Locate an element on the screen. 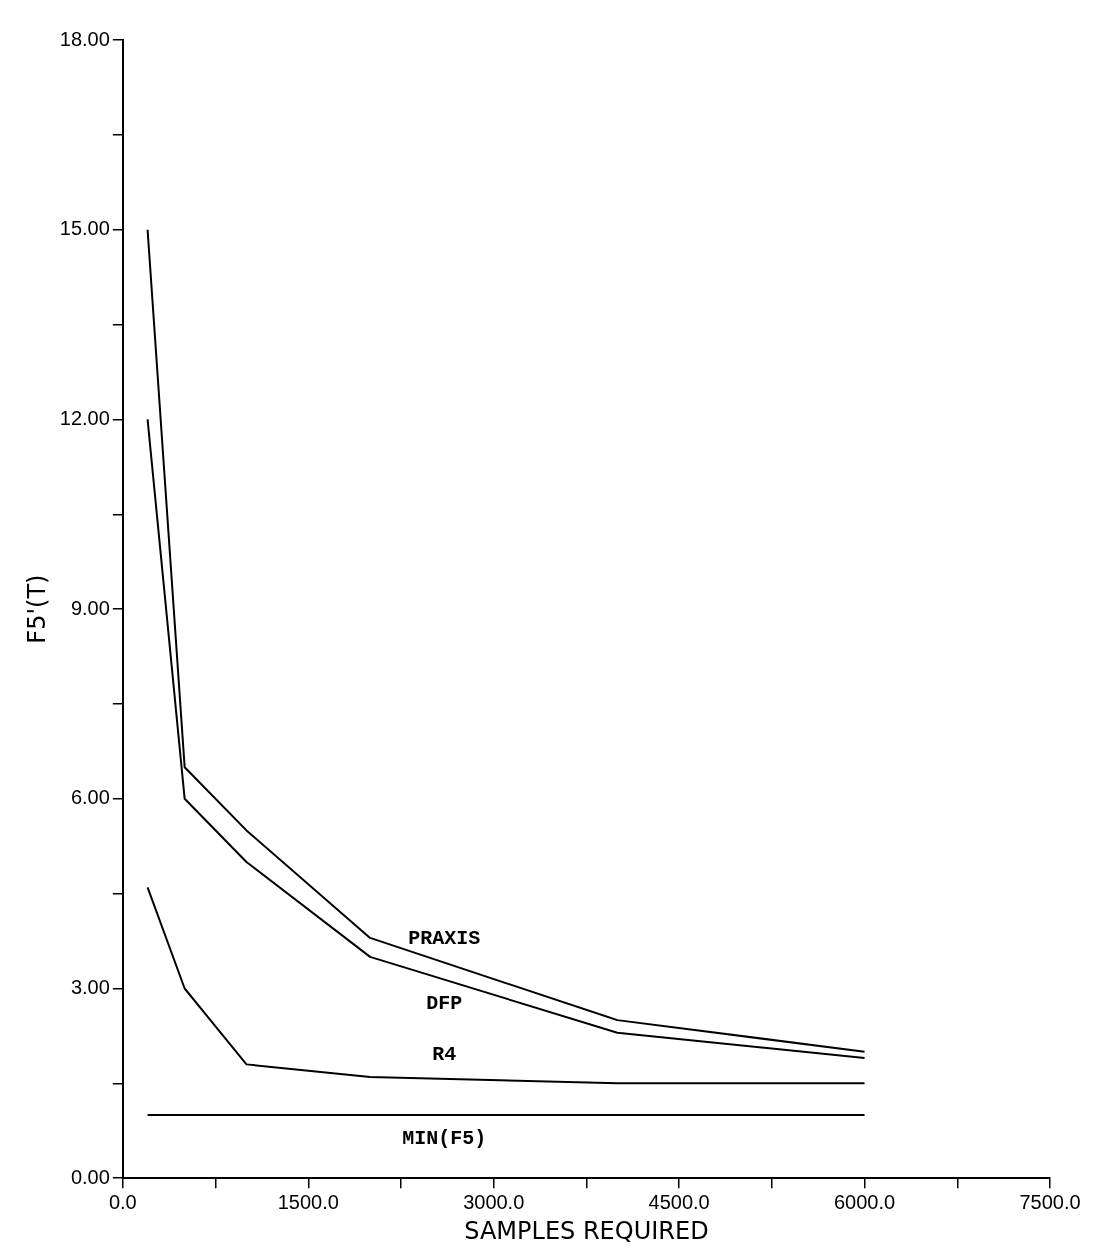 The image size is (1100, 1257). x-tick-label: 4500.0 is located at coordinates (679, 1201).